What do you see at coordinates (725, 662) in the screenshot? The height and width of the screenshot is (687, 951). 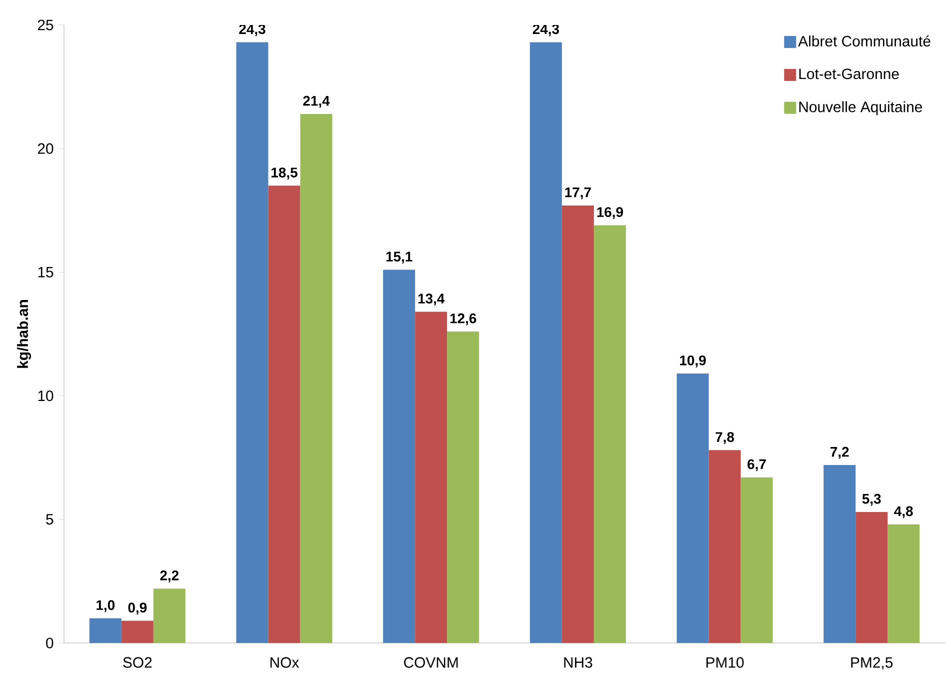 I see `x-tick-label: PM10` at bounding box center [725, 662].